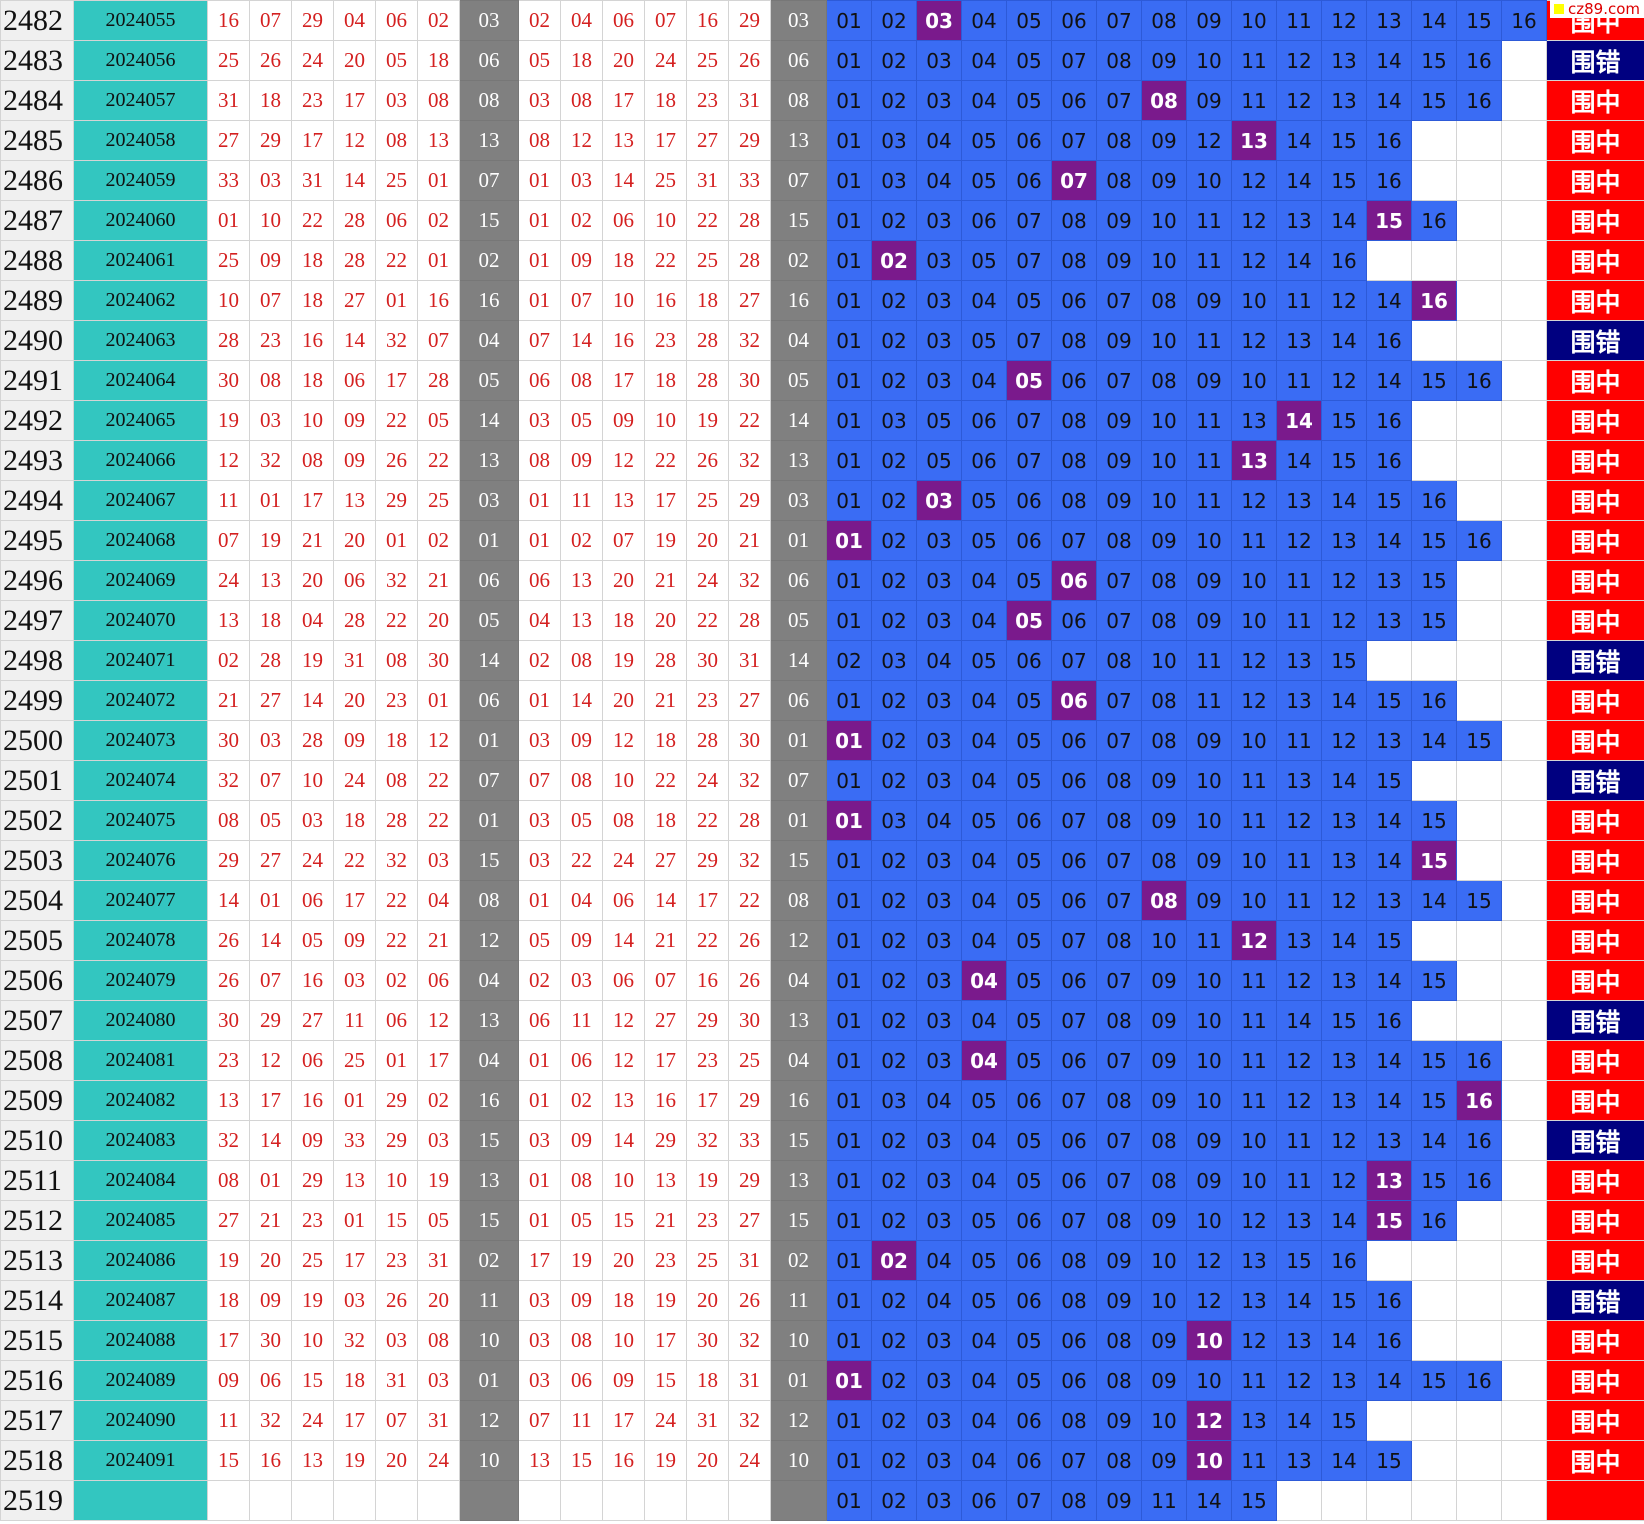 This screenshot has height=1524, width=1644. I want to click on sorted-number: 01, so click(539, 700).